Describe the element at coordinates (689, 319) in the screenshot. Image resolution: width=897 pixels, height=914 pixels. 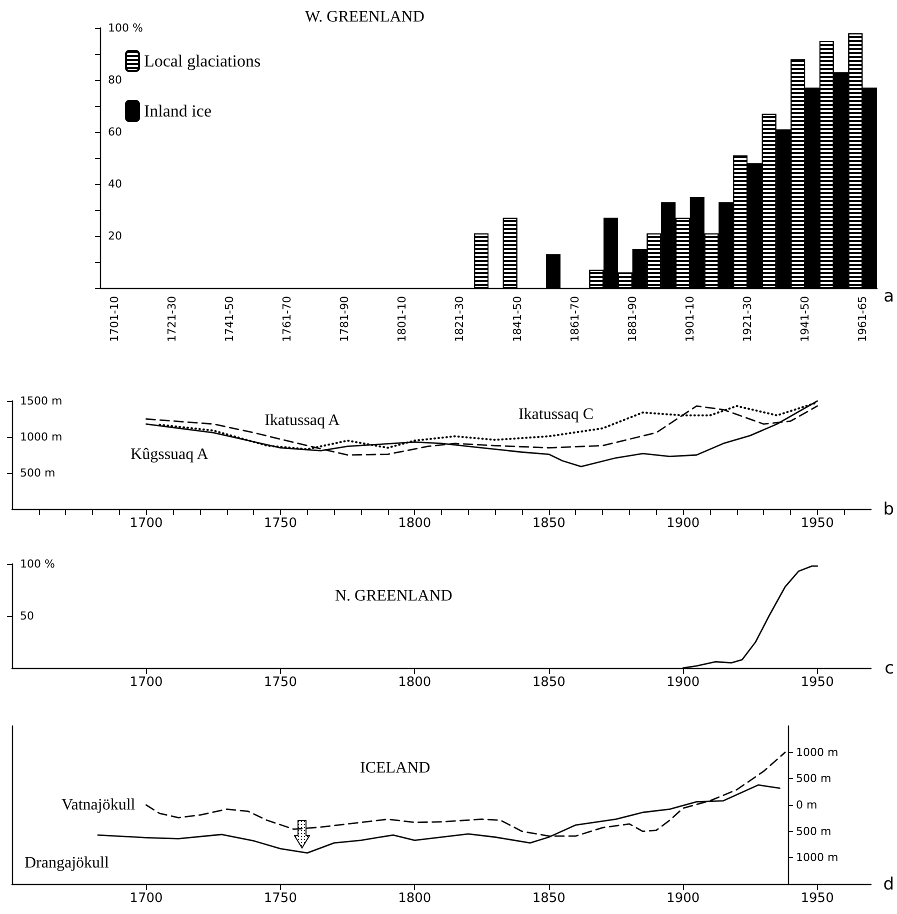
I see `x-tick-label: 1901-10` at that location.